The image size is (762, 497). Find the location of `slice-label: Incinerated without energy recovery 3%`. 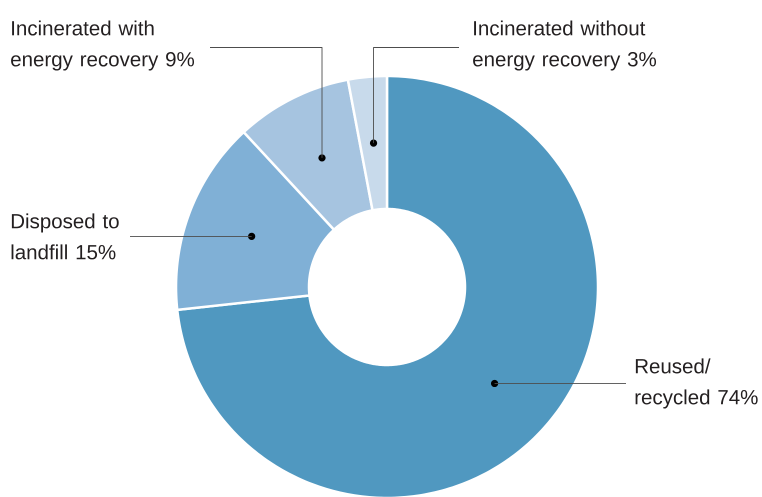

slice-label: Incinerated without energy recovery 3% is located at coordinates (564, 45).